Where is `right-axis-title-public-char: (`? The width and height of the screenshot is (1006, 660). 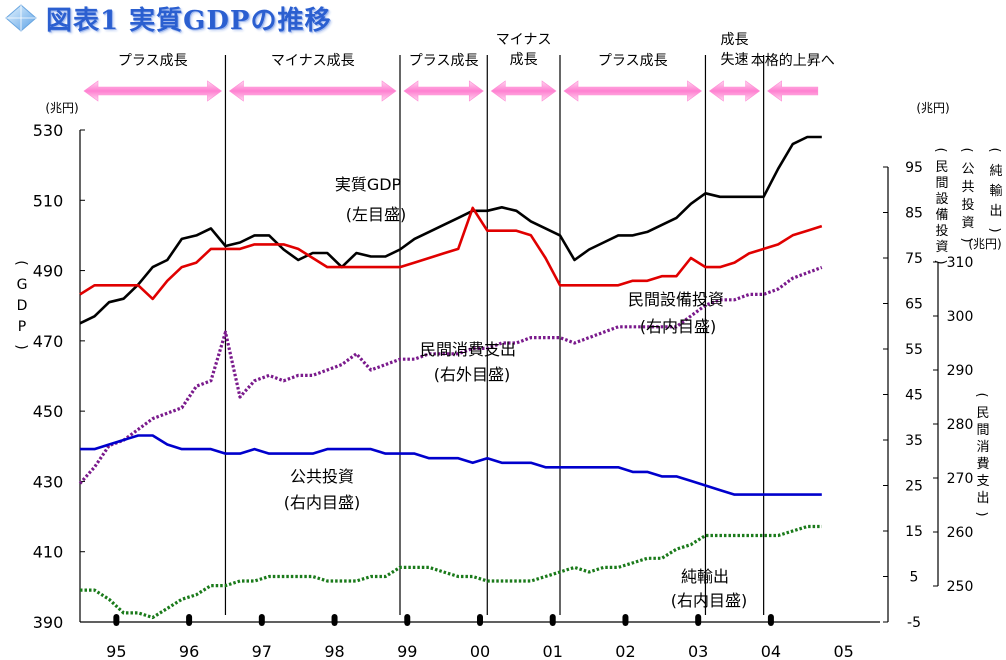
right-axis-title-public-char: ( is located at coordinates (966, 149).